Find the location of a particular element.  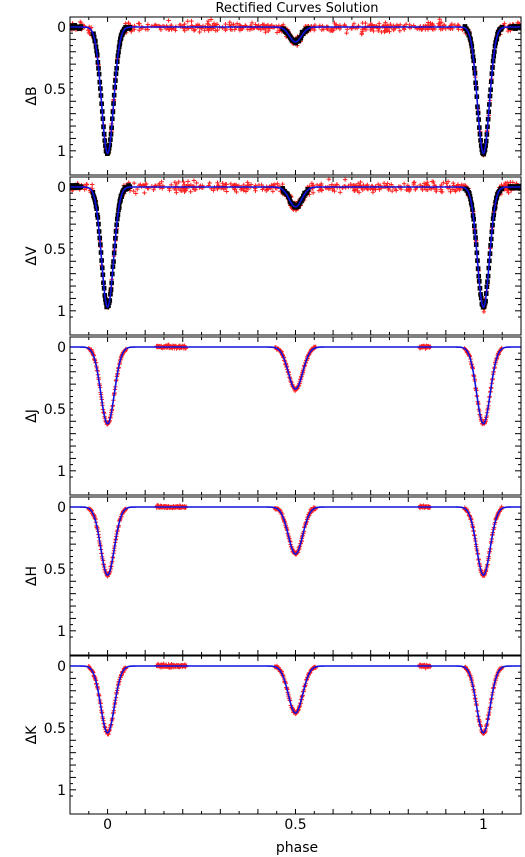

y-axis-label: ΔJ is located at coordinates (32, 416).